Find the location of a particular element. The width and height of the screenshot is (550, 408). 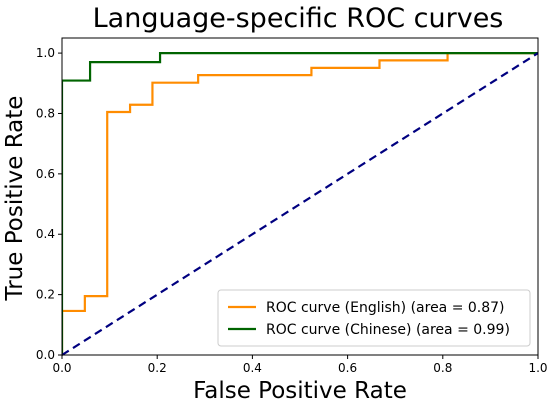

x-tick-label: 0.2 is located at coordinates (157, 368).